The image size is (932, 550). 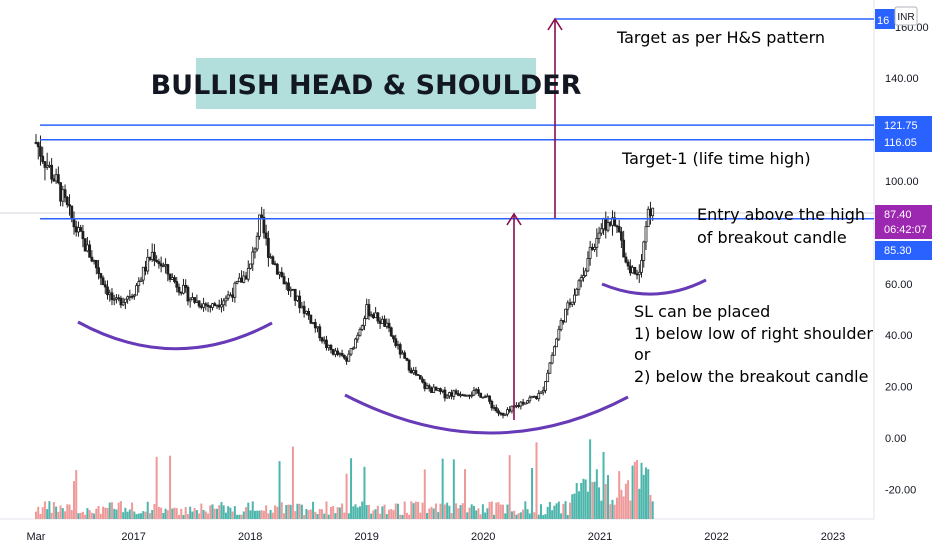 What do you see at coordinates (900, 143) in the screenshot?
I see `svg-text: 116.05` at bounding box center [900, 143].